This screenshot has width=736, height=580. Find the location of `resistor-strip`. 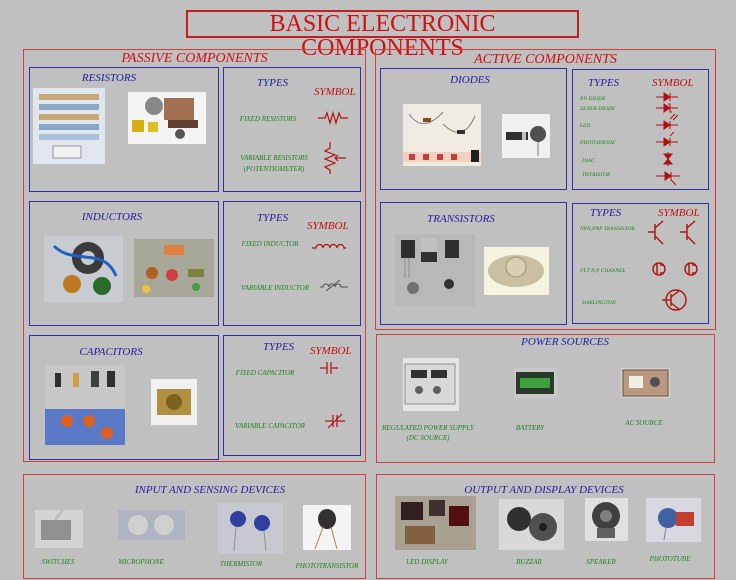

resistor-strip is located at coordinates (69, 126).